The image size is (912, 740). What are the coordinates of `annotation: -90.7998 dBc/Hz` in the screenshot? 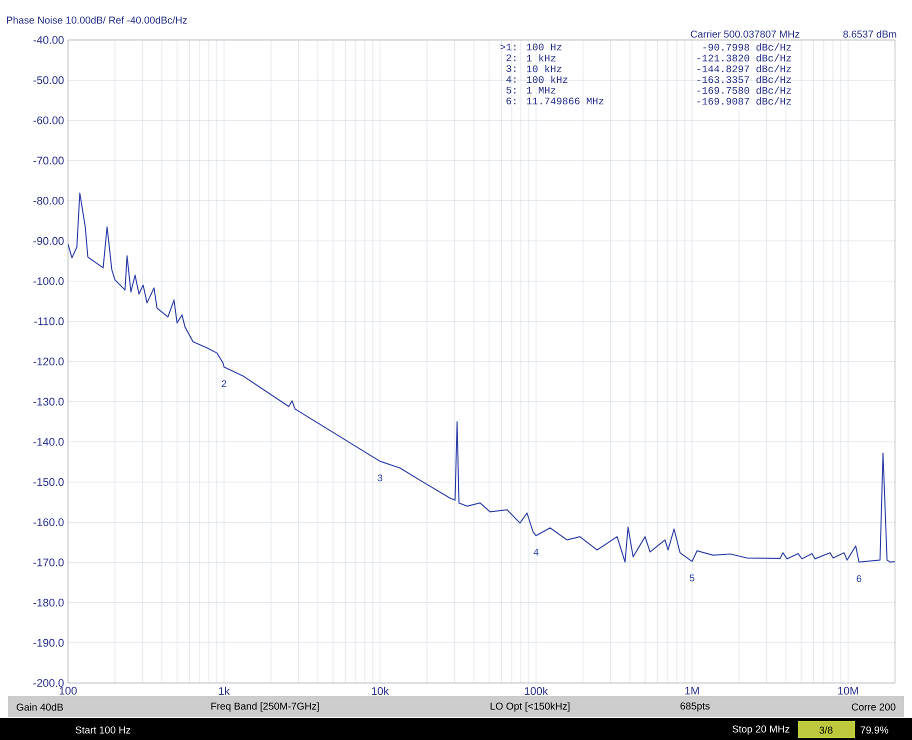 It's located at (747, 47).